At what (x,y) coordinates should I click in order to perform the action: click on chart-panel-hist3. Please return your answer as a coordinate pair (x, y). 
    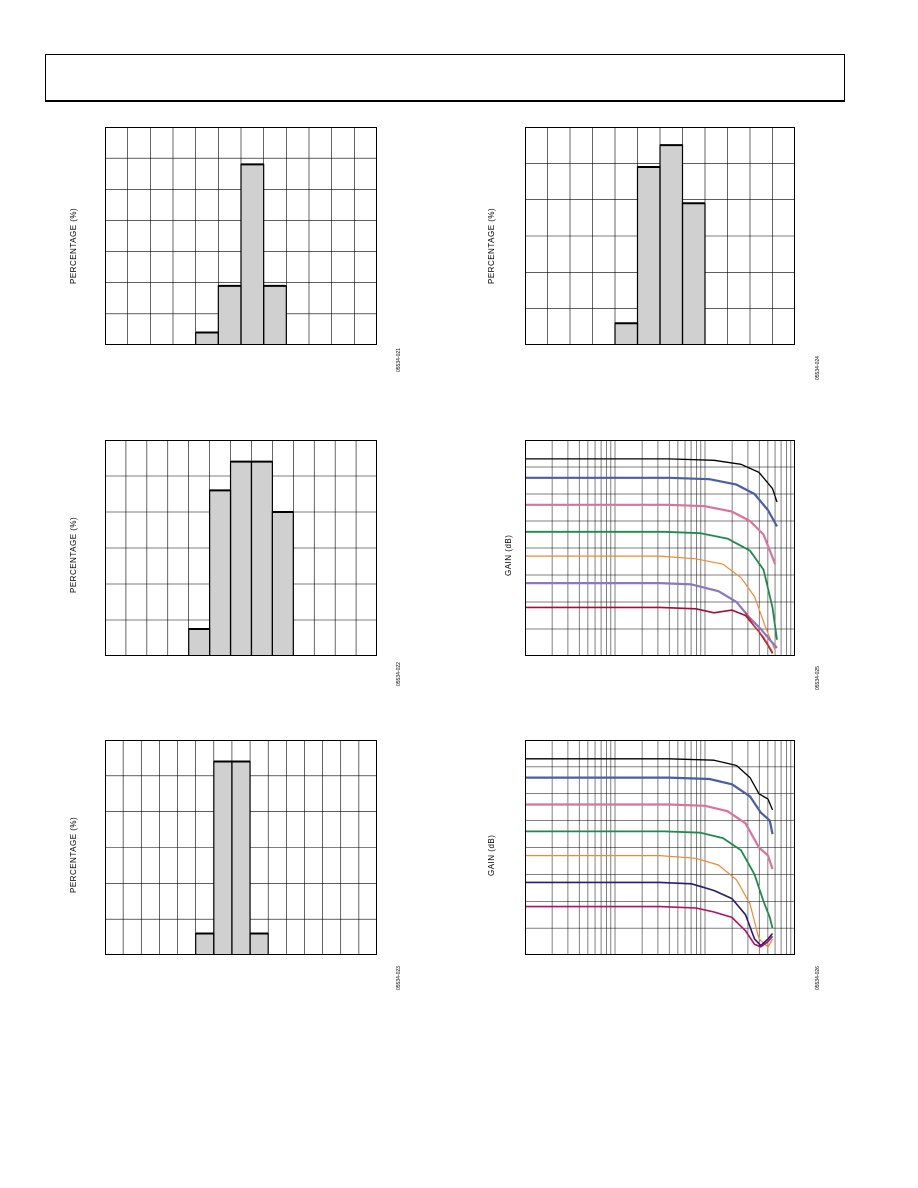
    Looking at the image, I should click on (241, 548).